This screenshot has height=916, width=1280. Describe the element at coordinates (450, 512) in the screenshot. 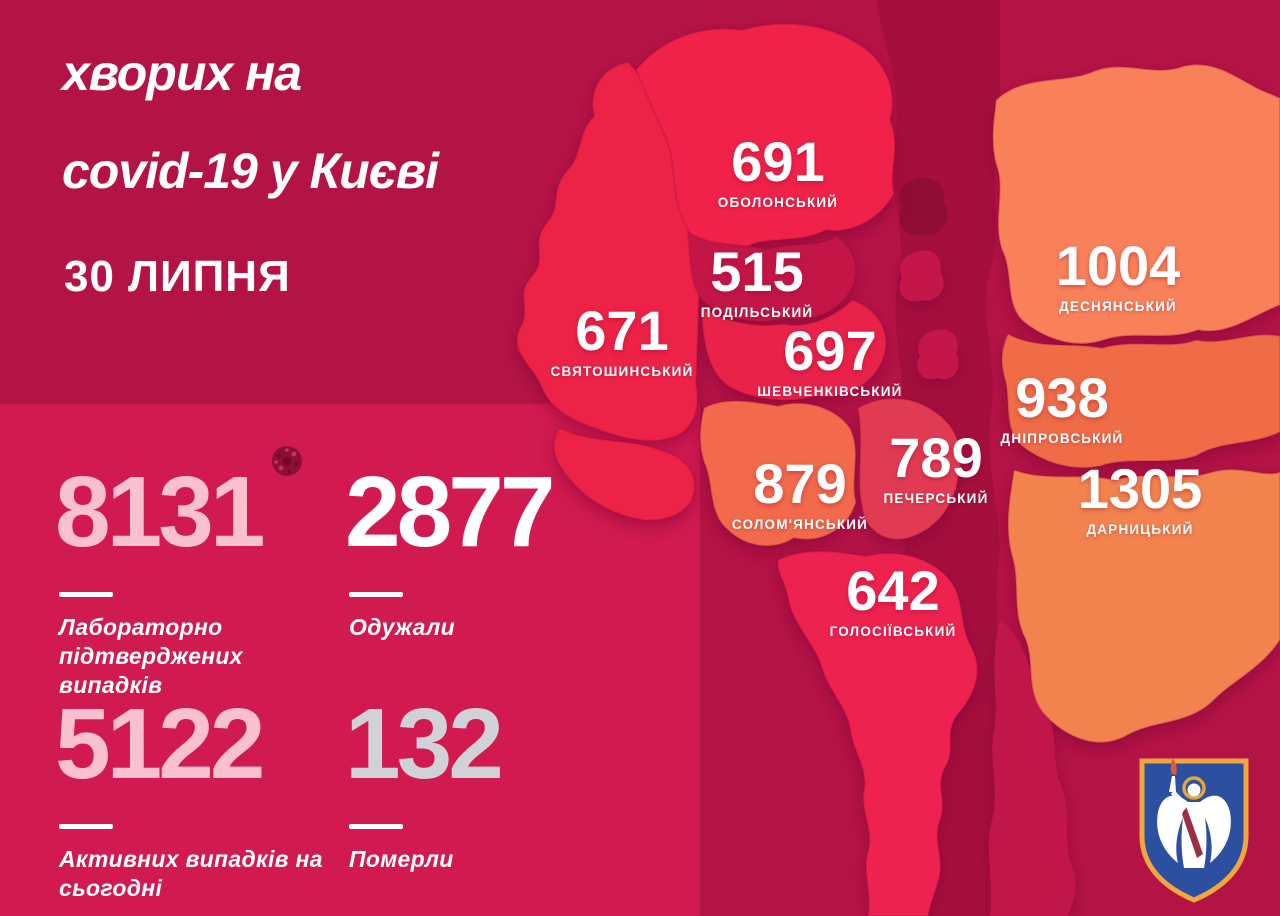

I see `stat-recovered-value: 2877` at that location.